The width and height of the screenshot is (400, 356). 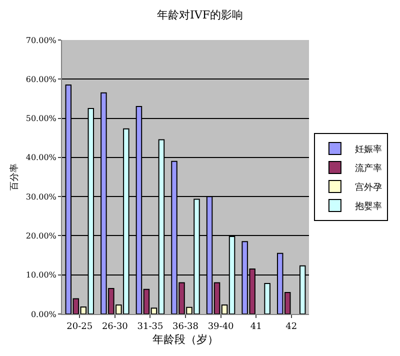 What do you see at coordinates (221, 327) in the screenshot?
I see `x-tick-label: 39-40` at bounding box center [221, 327].